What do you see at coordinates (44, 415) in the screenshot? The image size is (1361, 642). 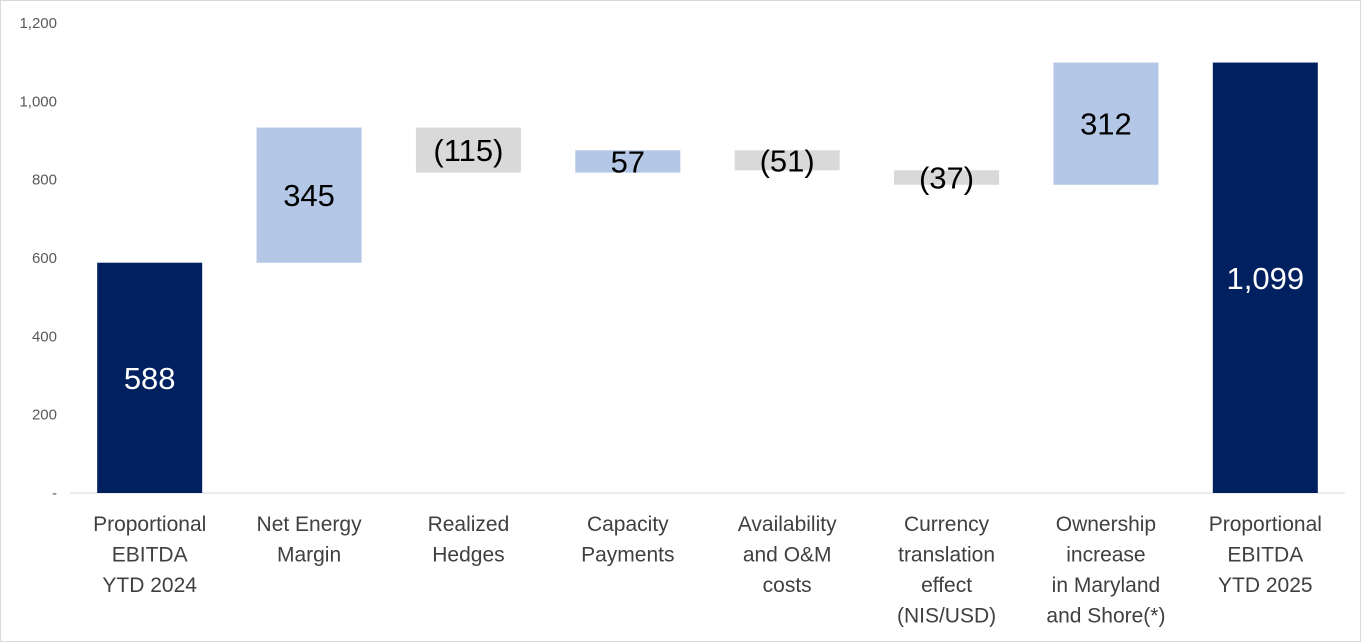 I see `y-tick-label: 200` at bounding box center [44, 415].